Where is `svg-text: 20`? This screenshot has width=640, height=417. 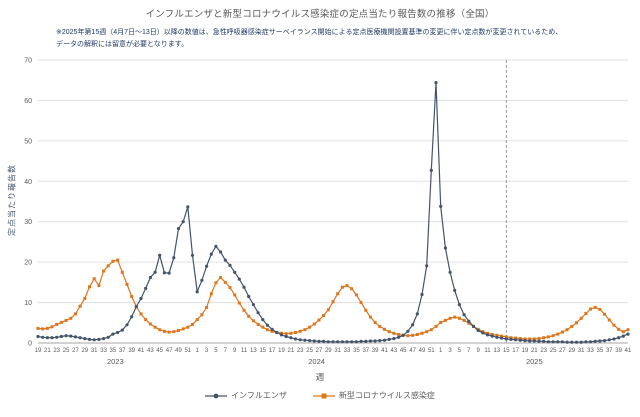 svg-text: 20 is located at coordinates (28, 263).